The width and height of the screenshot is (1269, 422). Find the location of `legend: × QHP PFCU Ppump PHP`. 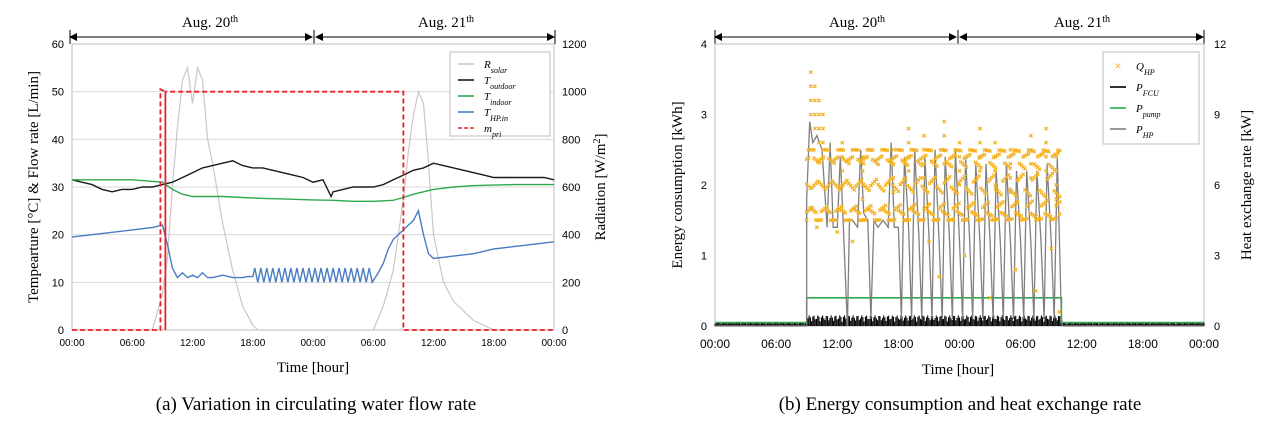

legend: × QHP PFCU Ppump PHP is located at coordinates (1151, 98).